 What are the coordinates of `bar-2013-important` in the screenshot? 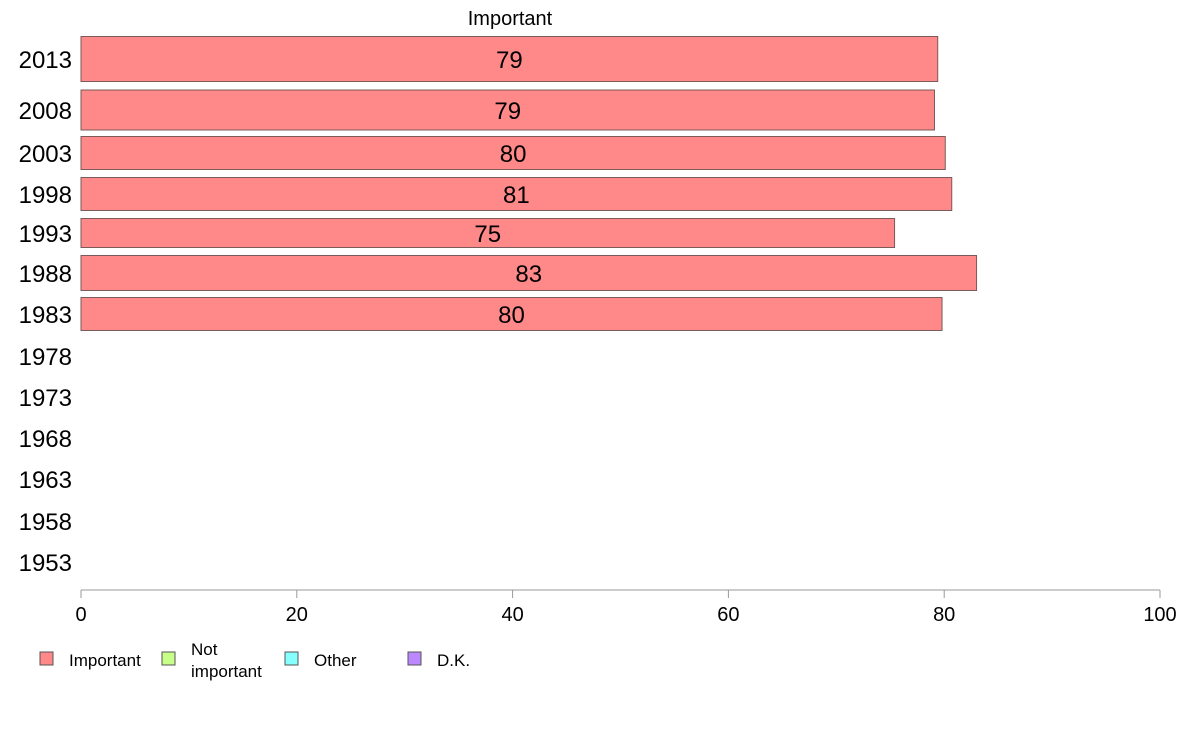 It's located at (509, 59).